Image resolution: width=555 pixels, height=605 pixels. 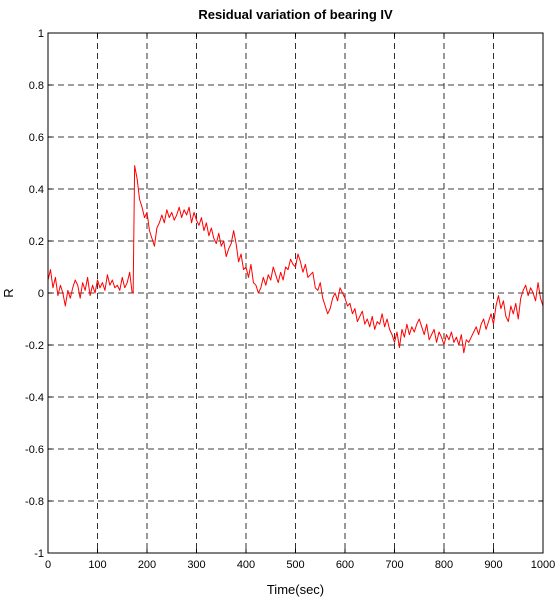 I want to click on y-tick-label: -0.2, so click(x=34, y=346).